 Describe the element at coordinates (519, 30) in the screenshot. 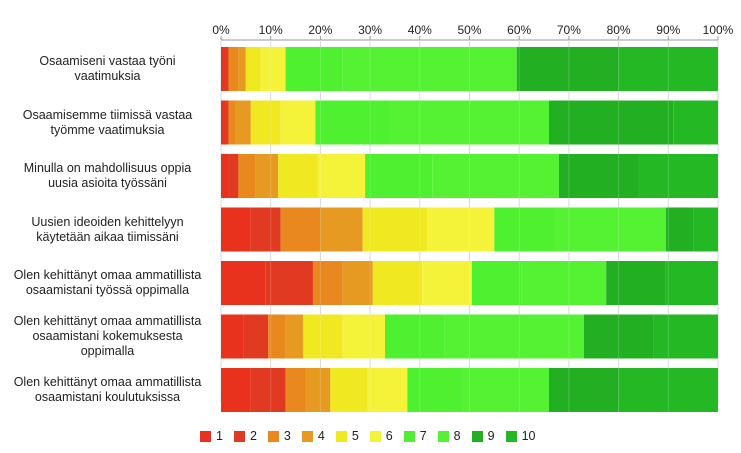

I see `x-tick-label: 60%` at that location.